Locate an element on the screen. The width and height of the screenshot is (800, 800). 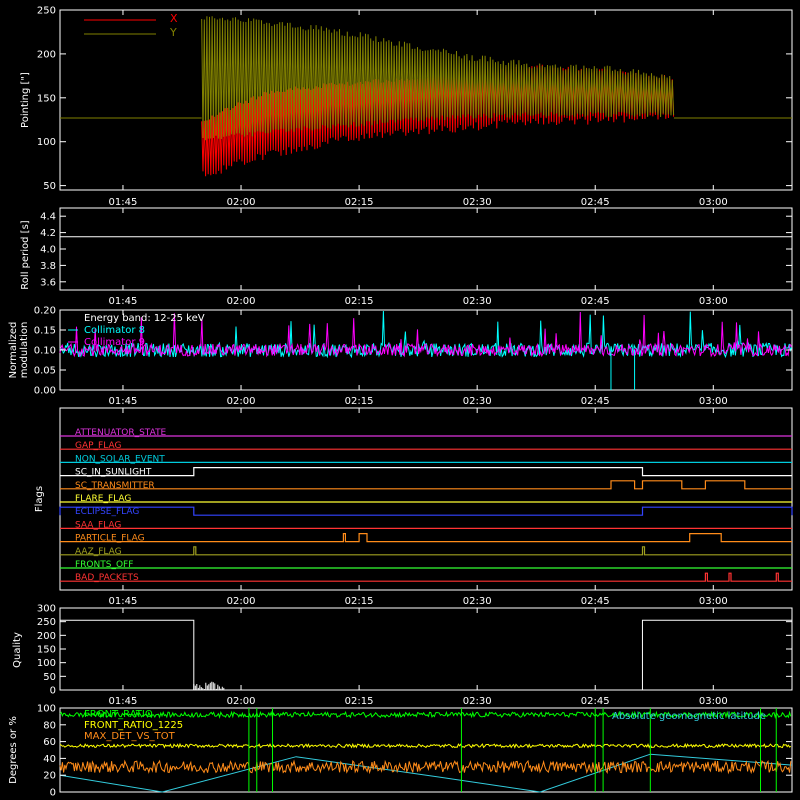
flag-label: ECLIPSE_FLAG is located at coordinates (107, 512).